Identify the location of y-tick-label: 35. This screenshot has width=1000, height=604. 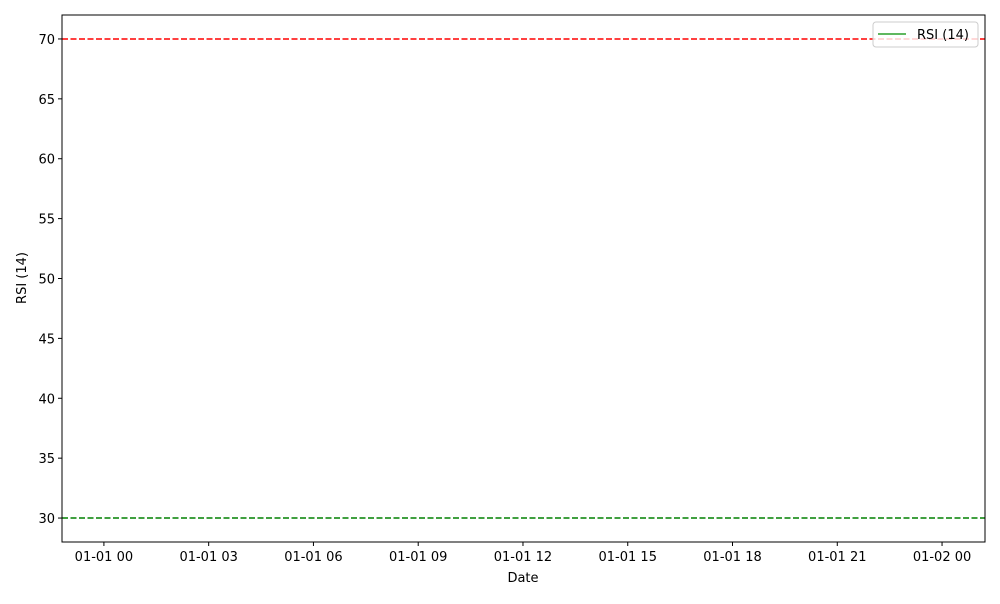
(46, 459).